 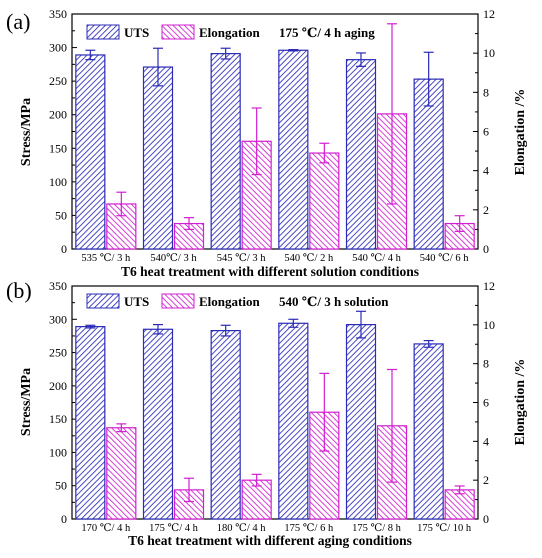 I want to click on panel-b-ytick-label-2: 100, so click(x=58, y=452).